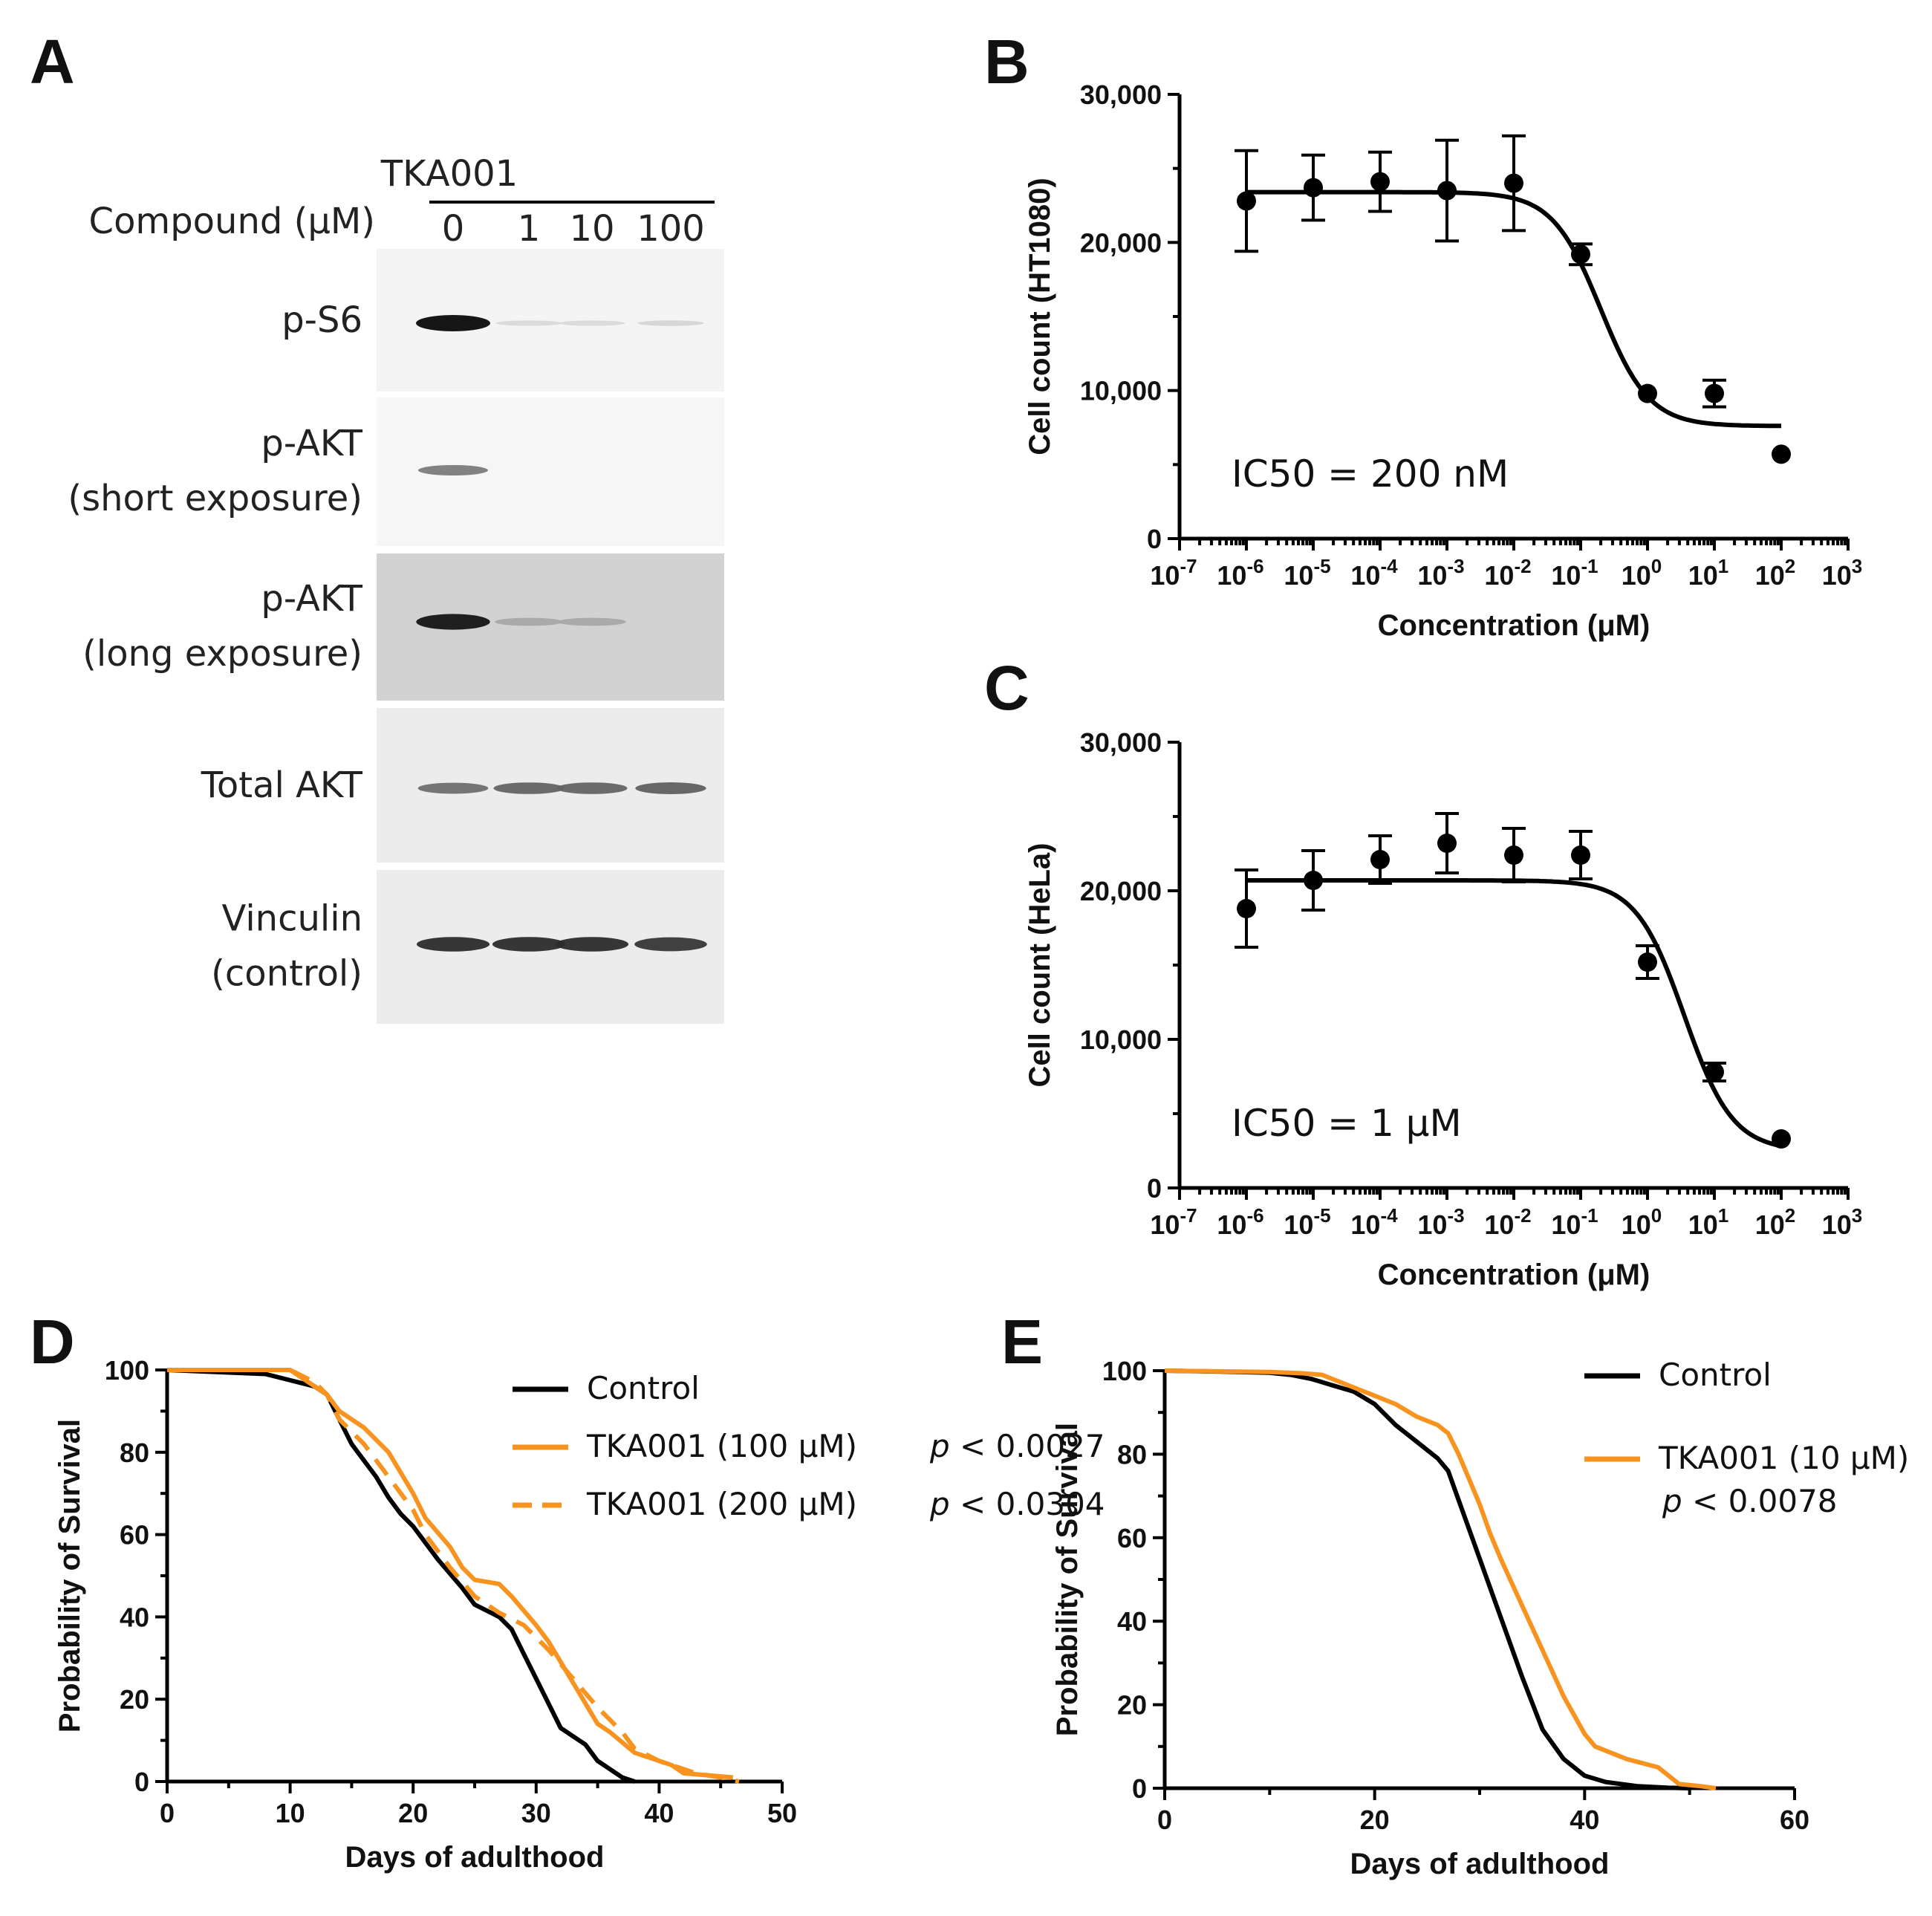  What do you see at coordinates (1017, 1504) in the screenshot?
I see `legend-p-value: p < 0.0304` at bounding box center [1017, 1504].